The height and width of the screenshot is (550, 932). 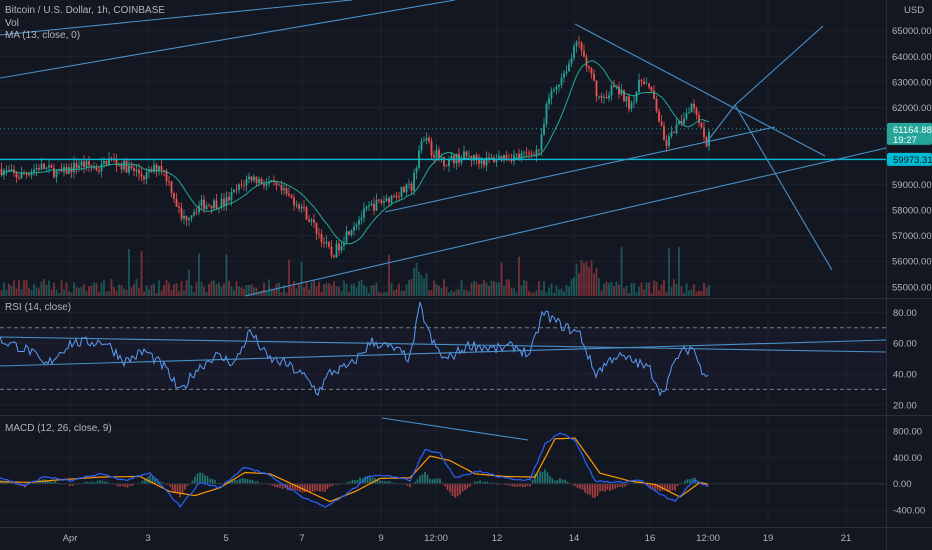 What do you see at coordinates (700, 90) in the screenshot?
I see `trendline-descending-resistance` at bounding box center [700, 90].